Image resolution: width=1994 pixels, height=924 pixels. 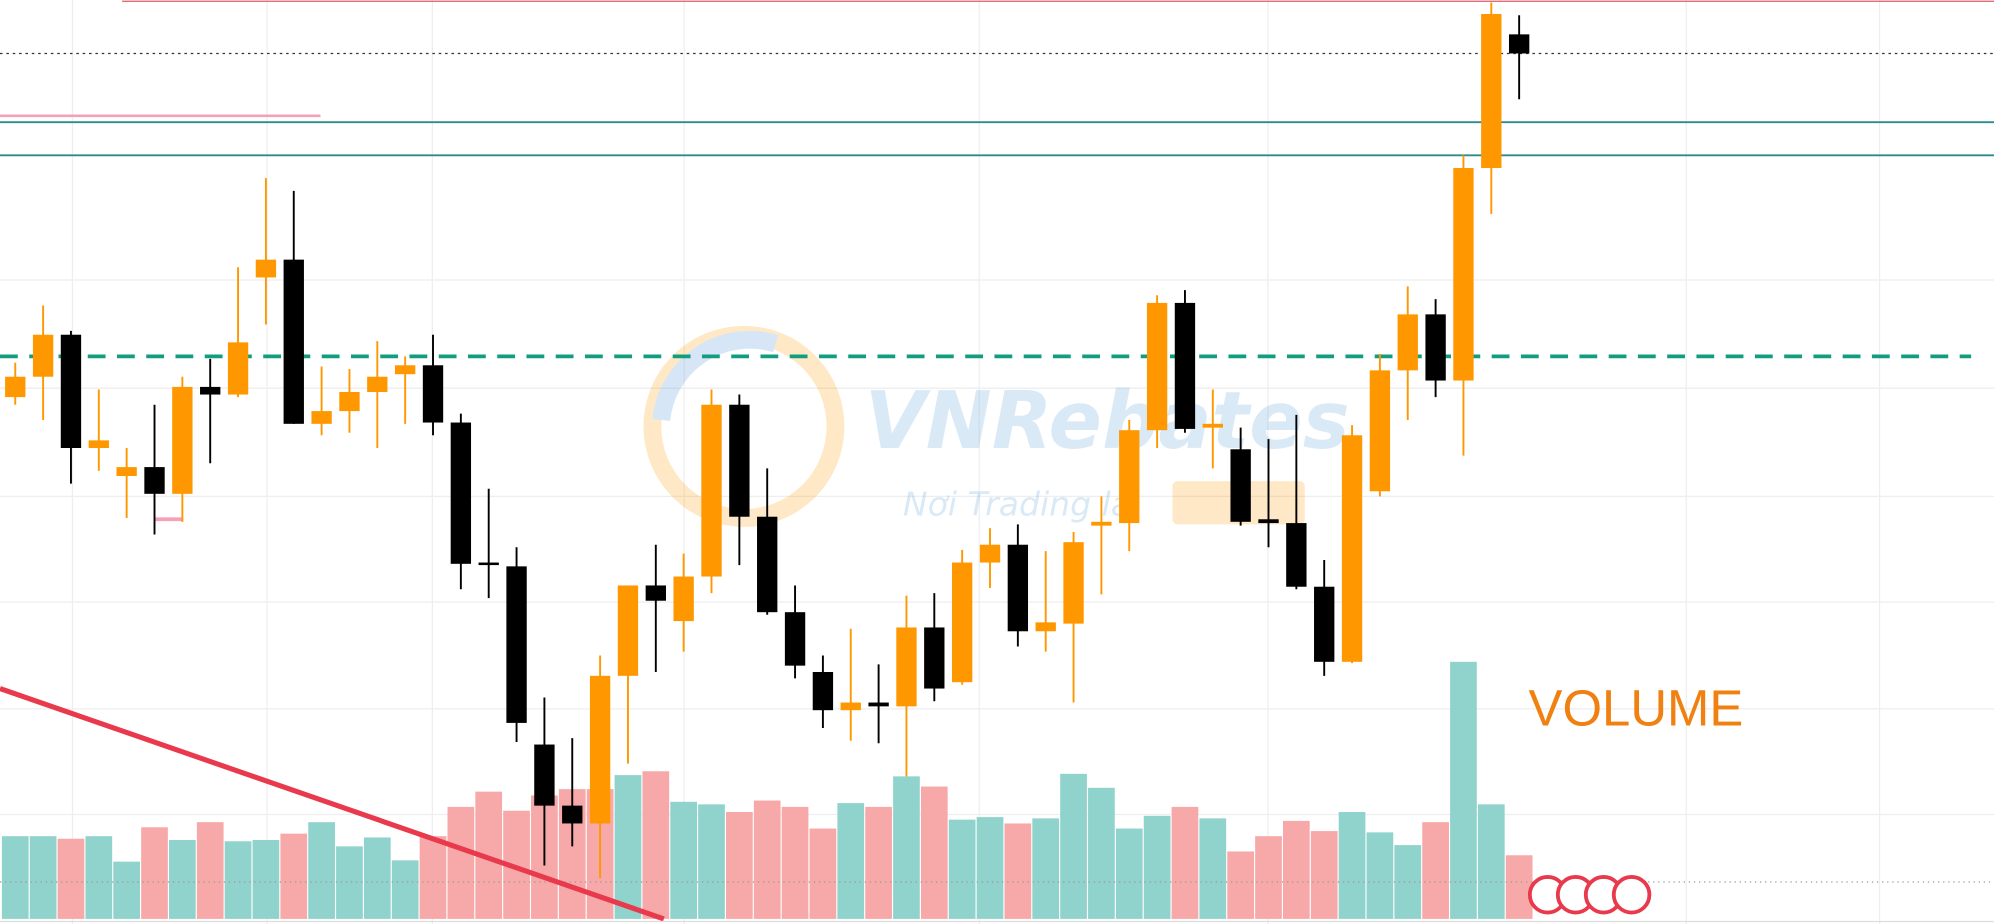 What do you see at coordinates (1589, 895) in the screenshot?
I see `flags` at bounding box center [1589, 895].